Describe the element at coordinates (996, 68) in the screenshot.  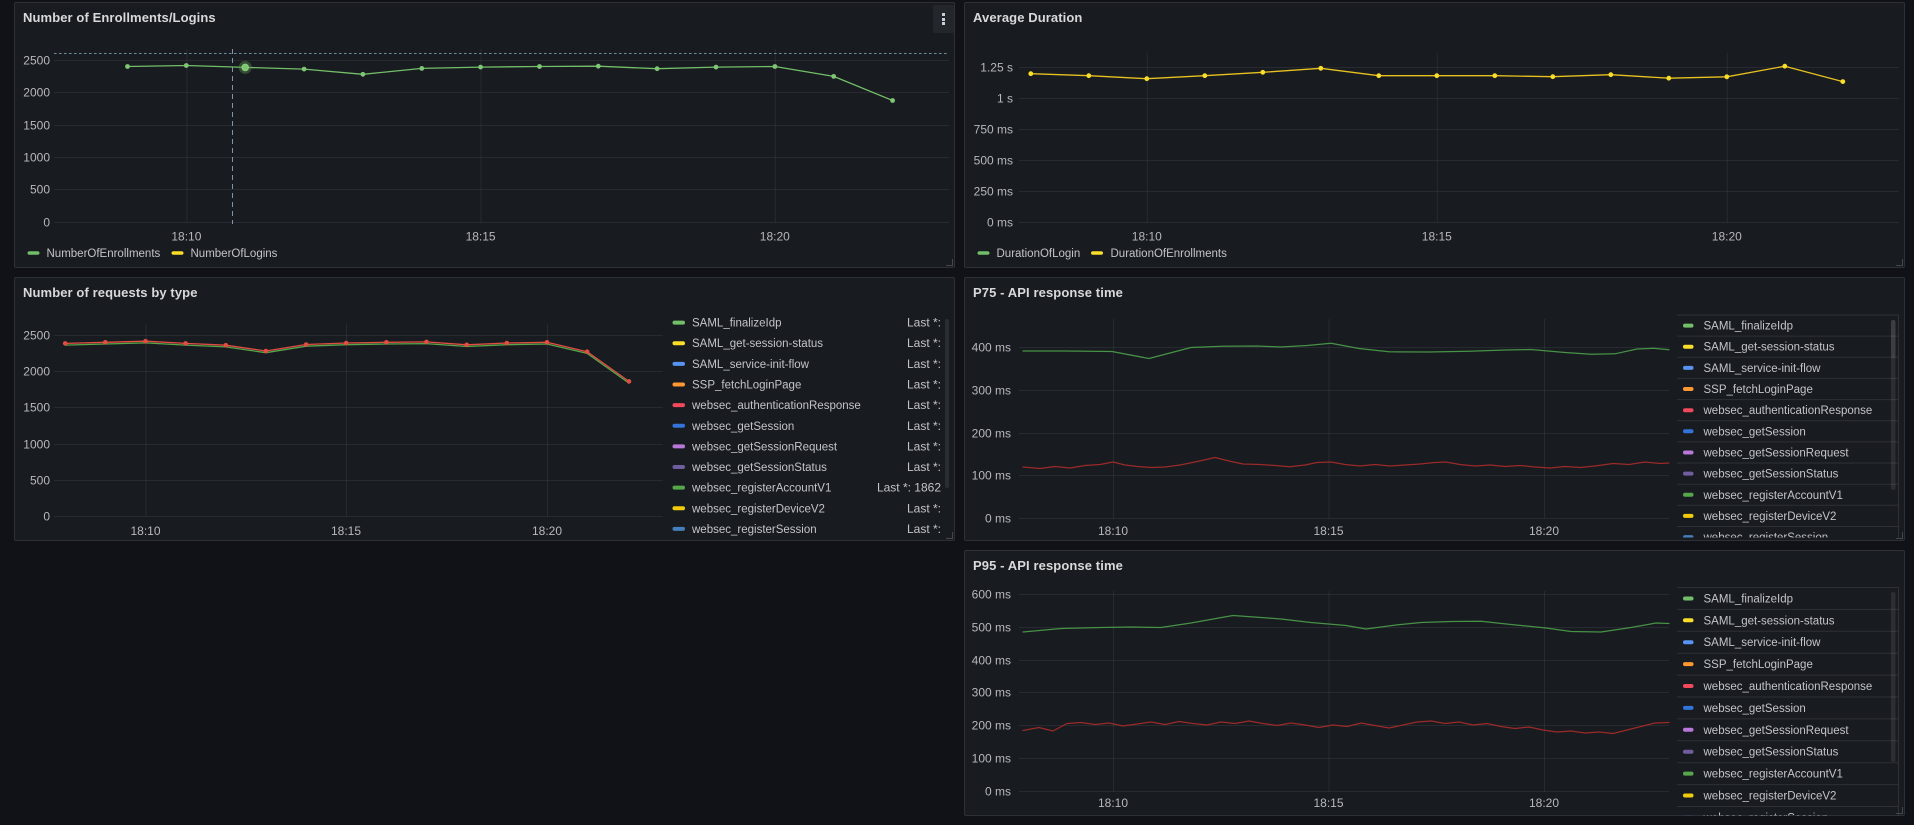
I see `svg-text: 1.25 s` at that location.